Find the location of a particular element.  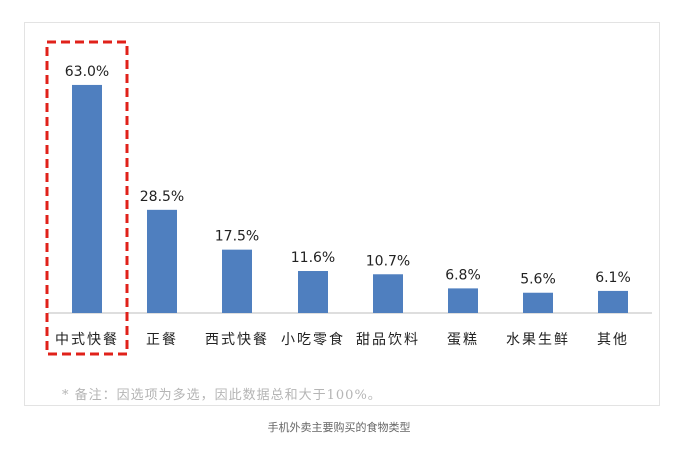

category-label-2: 正餐 is located at coordinates (162, 340).